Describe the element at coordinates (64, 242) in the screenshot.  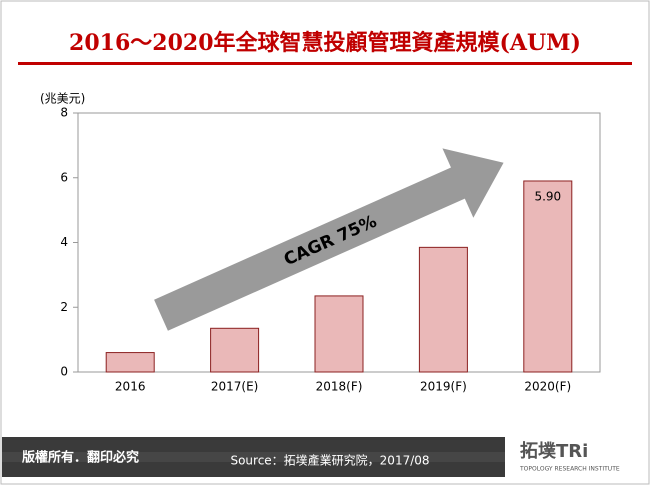
I see `y-tick-label: 4` at that location.